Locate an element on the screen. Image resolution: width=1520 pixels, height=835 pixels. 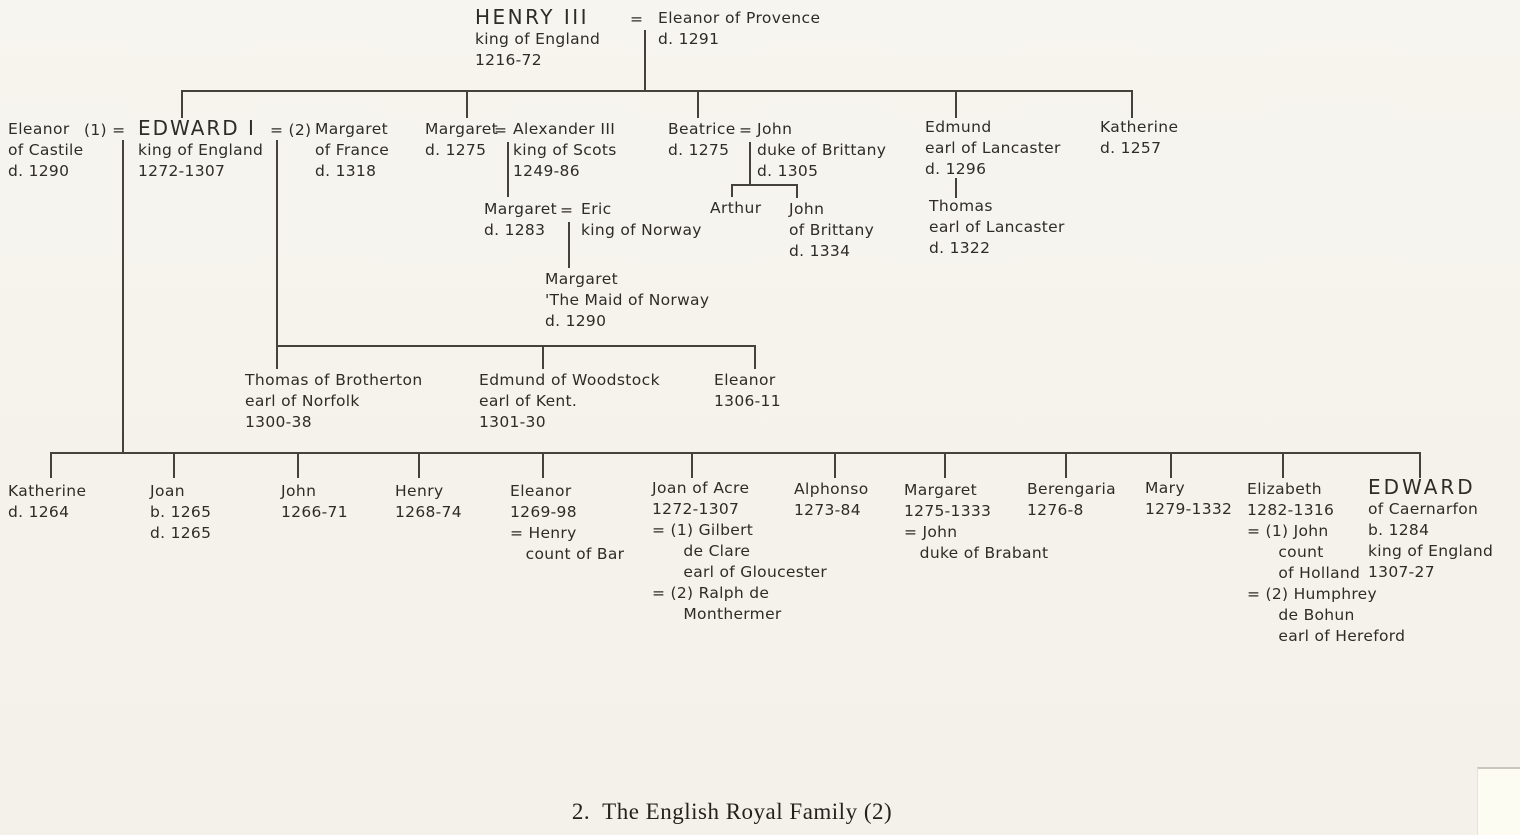
spouse-detail: = (2) Humphrey is located at coordinates (1312, 594).